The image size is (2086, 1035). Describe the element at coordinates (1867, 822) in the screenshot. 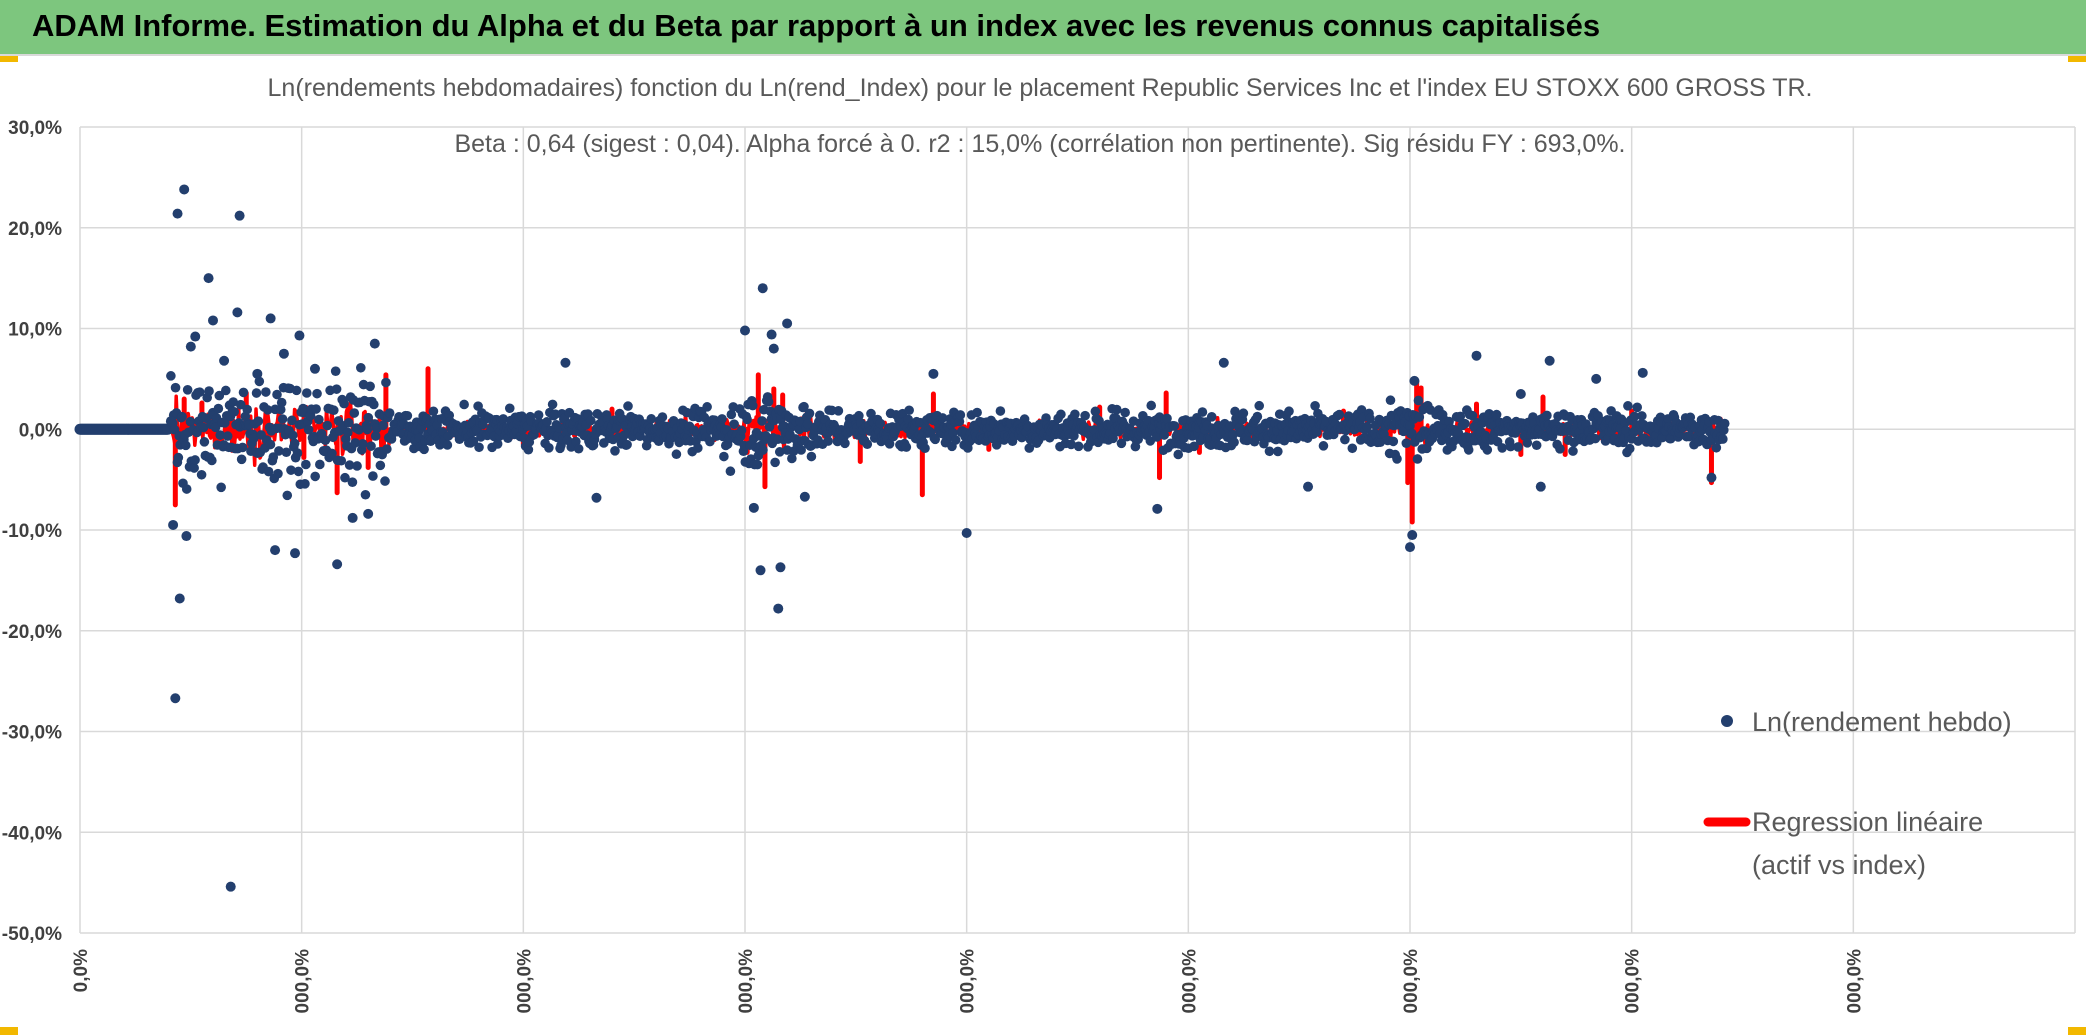

I see `legend-label-regression-line1: Regression linéaire` at that location.